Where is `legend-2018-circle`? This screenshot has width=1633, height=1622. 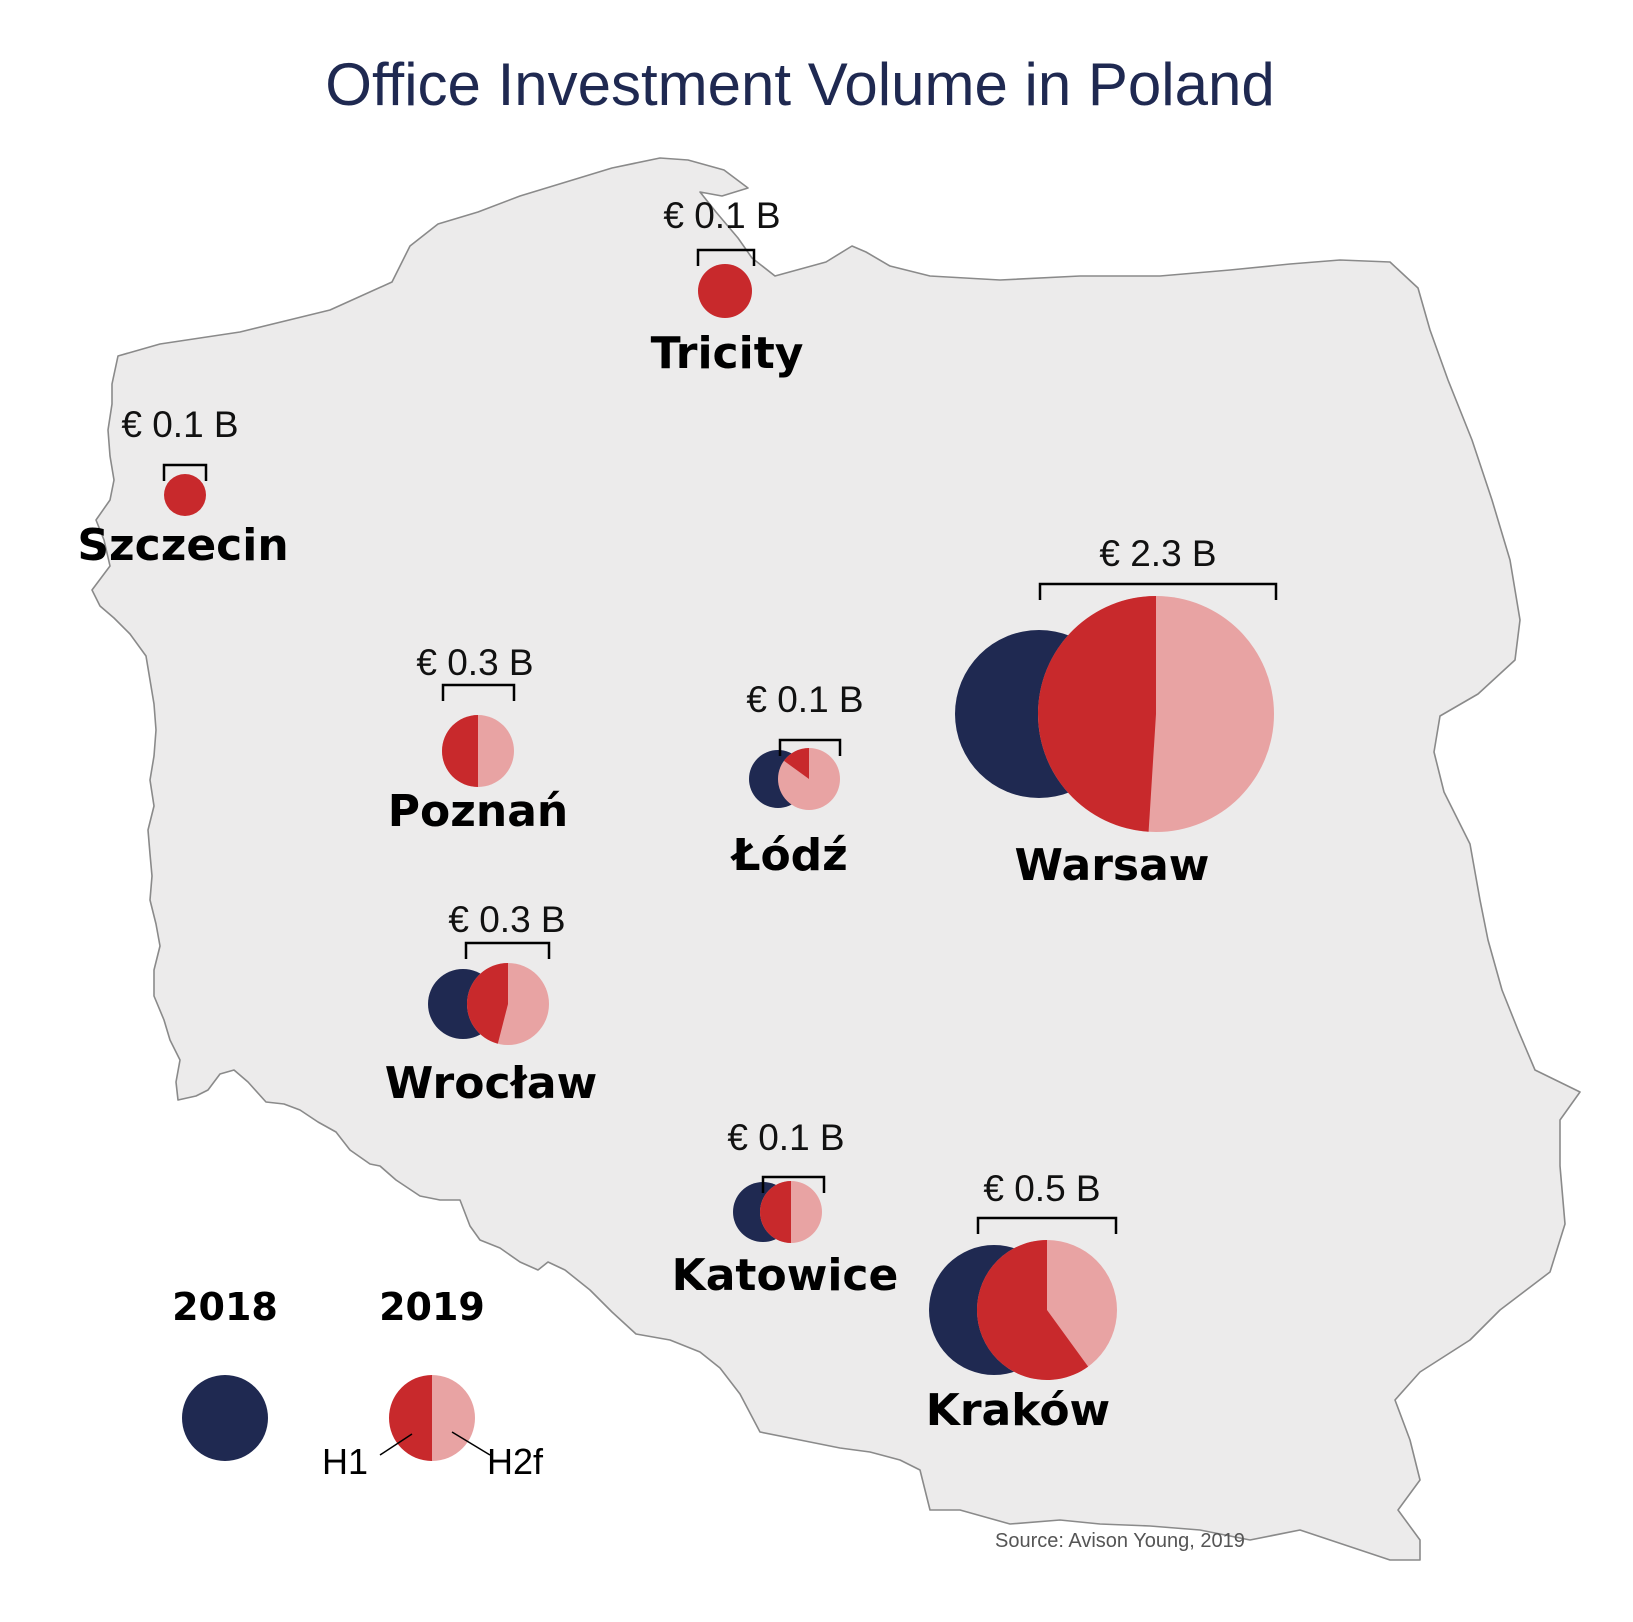
legend-2018-circle is located at coordinates (225, 1418).